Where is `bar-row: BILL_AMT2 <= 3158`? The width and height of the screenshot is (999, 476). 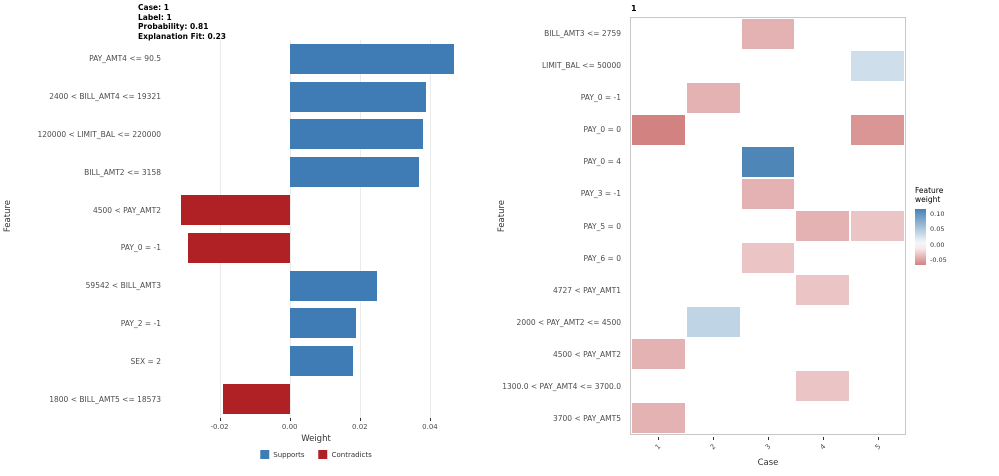 bar-row: BILL_AMT2 <= 3158 is located at coordinates (234, 172).